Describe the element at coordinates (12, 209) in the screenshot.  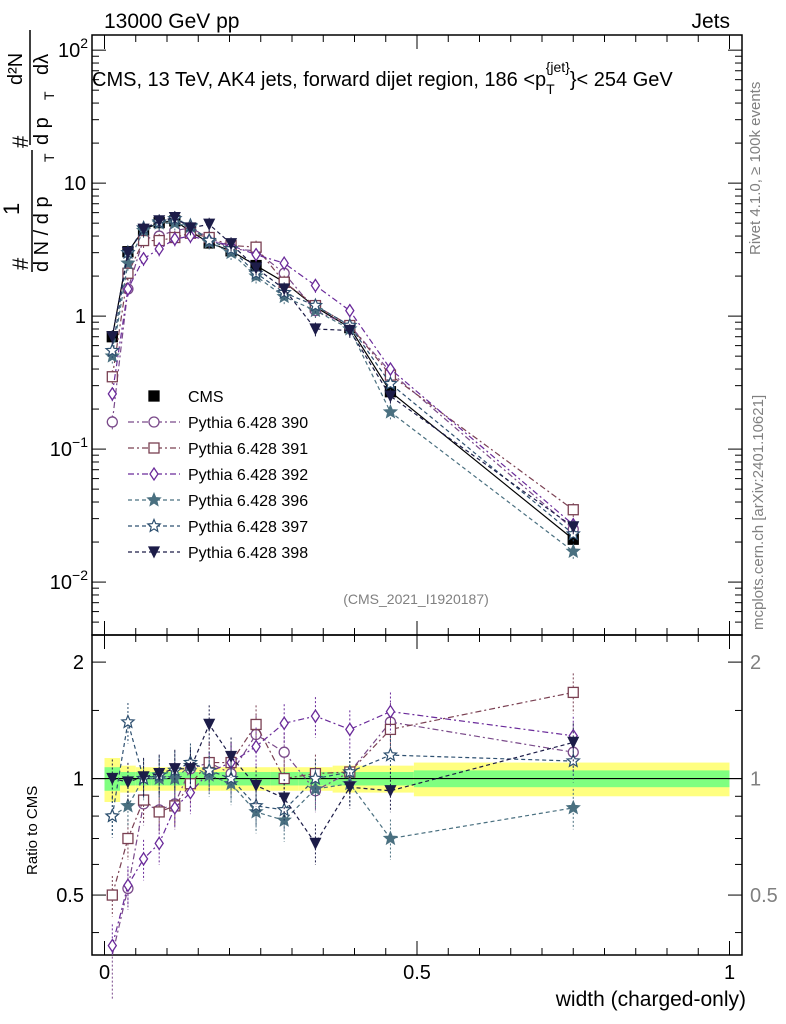
I see `svg-text: 1` at that location.